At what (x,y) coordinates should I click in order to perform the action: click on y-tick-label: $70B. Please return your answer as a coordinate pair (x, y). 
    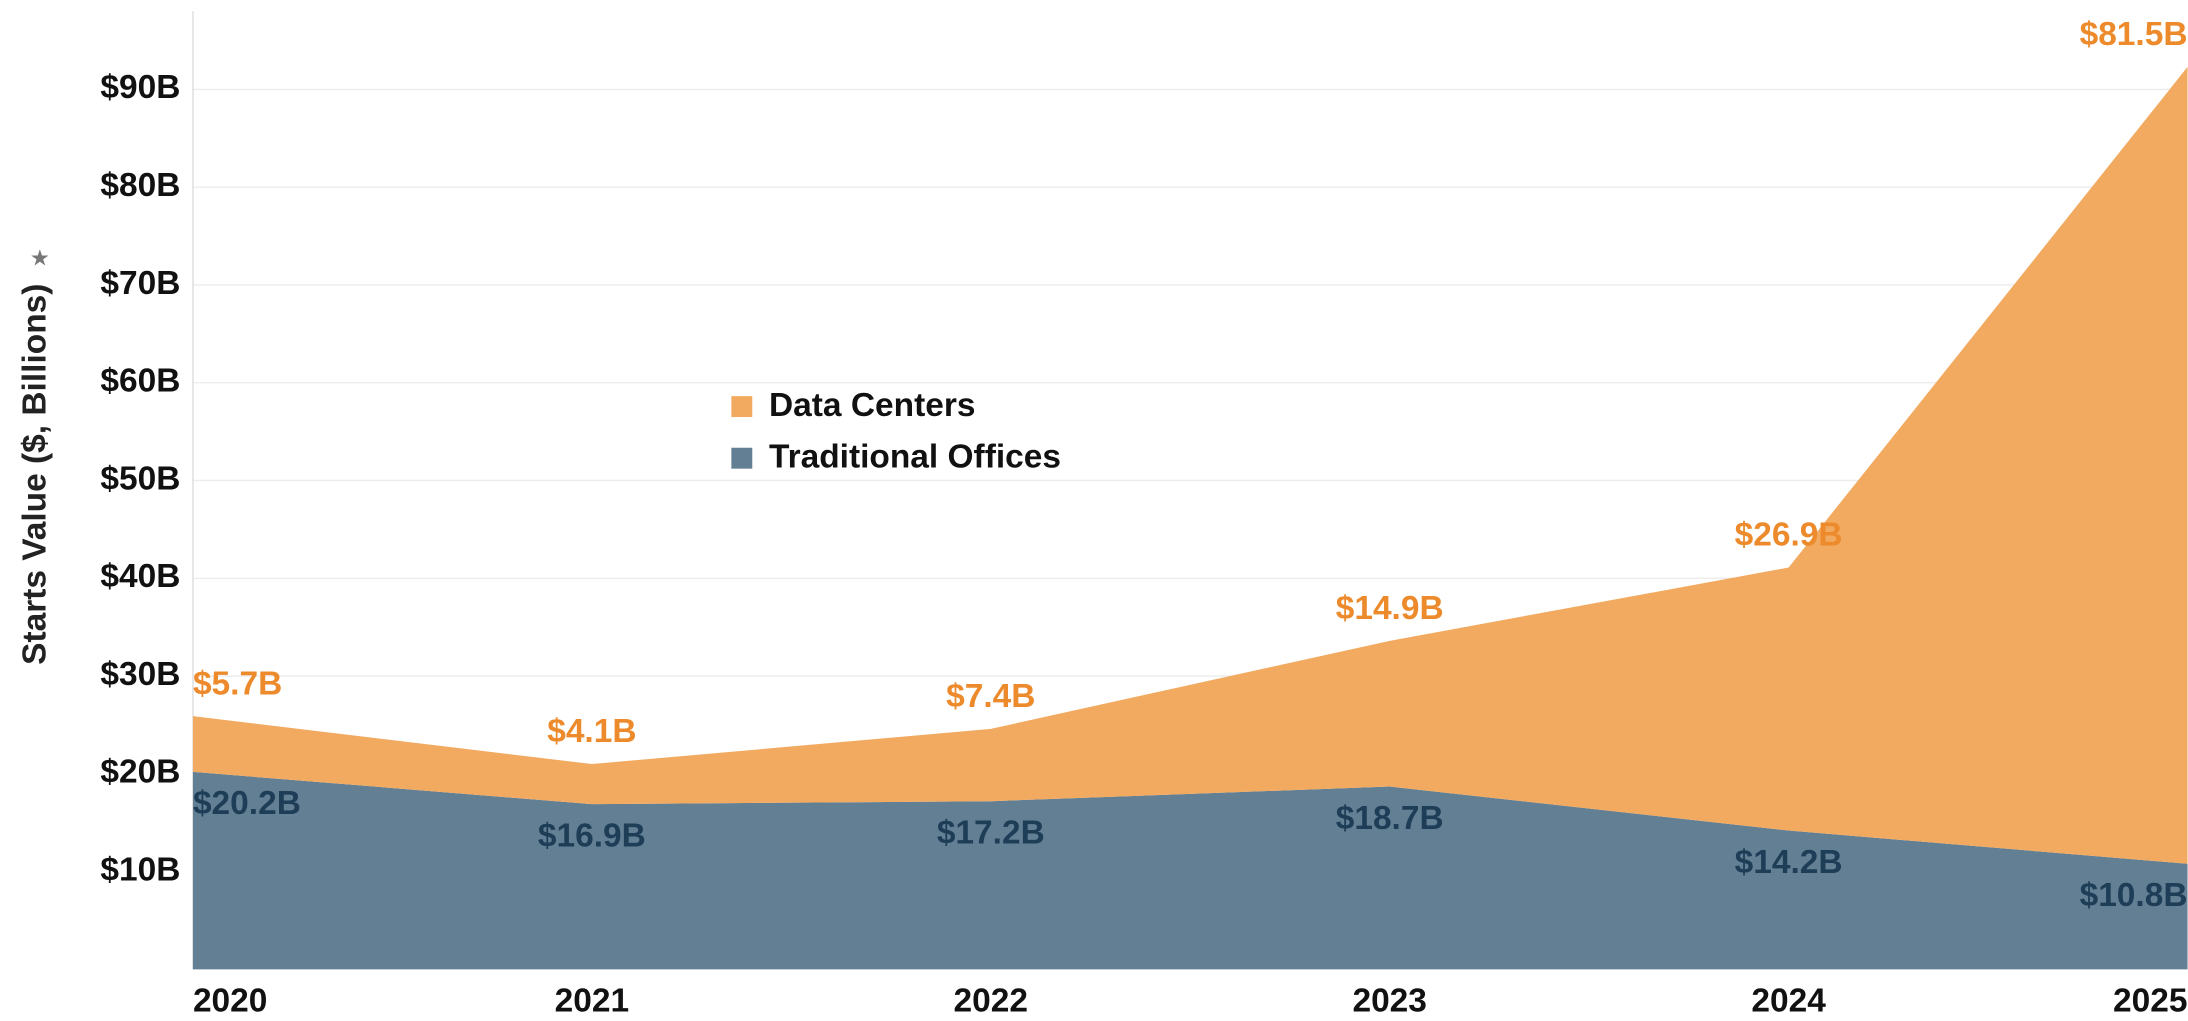
    Looking at the image, I should click on (140, 283).